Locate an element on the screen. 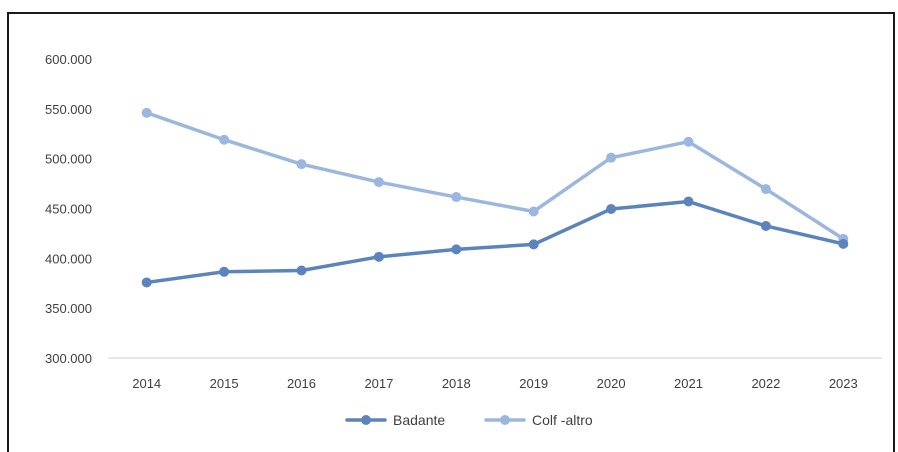  y-tick-label: 450.000 is located at coordinates (68, 209).